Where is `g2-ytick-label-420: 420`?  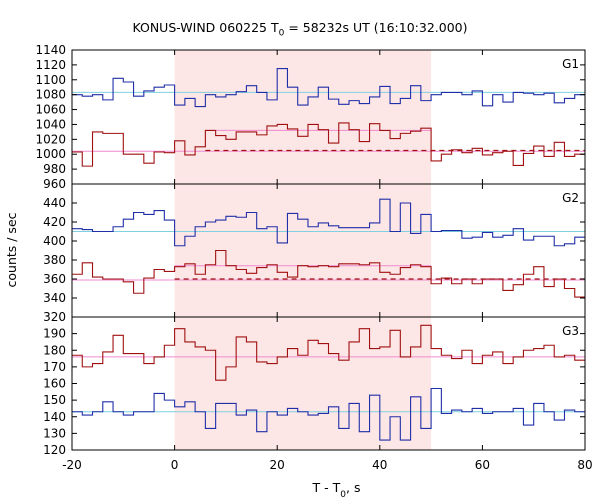 g2-ytick-label-420: 420 is located at coordinates (54, 222).